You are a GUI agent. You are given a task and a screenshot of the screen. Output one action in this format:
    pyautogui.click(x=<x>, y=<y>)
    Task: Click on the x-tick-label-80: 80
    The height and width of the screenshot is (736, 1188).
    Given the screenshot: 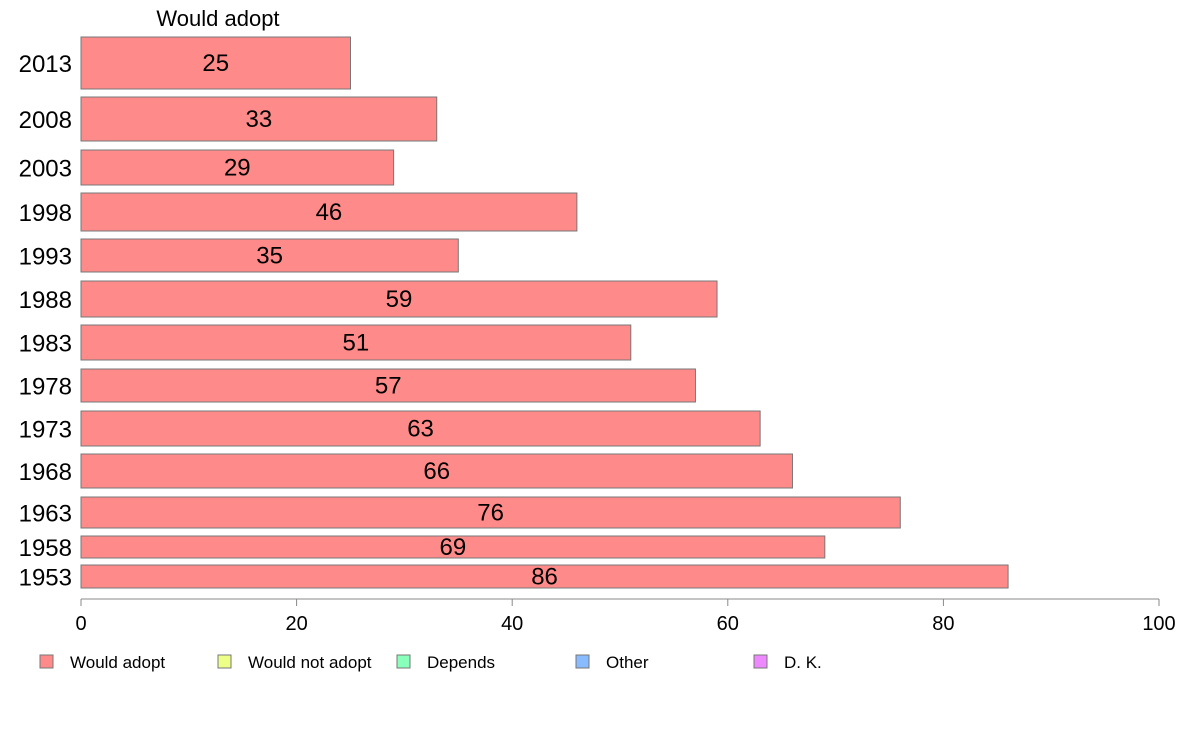 What is the action you would take?
    pyautogui.click(x=943, y=624)
    